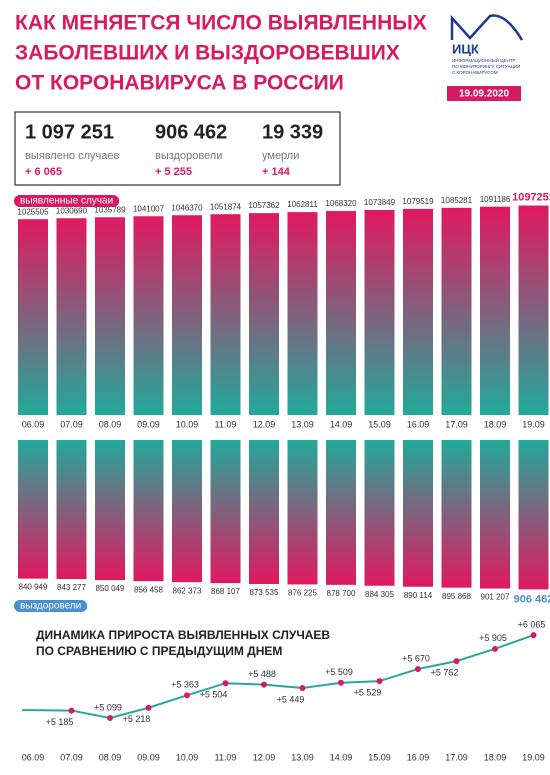 The width and height of the screenshot is (550, 775). What do you see at coordinates (339, 672) in the screenshot?
I see `value-label: +5 509` at bounding box center [339, 672].